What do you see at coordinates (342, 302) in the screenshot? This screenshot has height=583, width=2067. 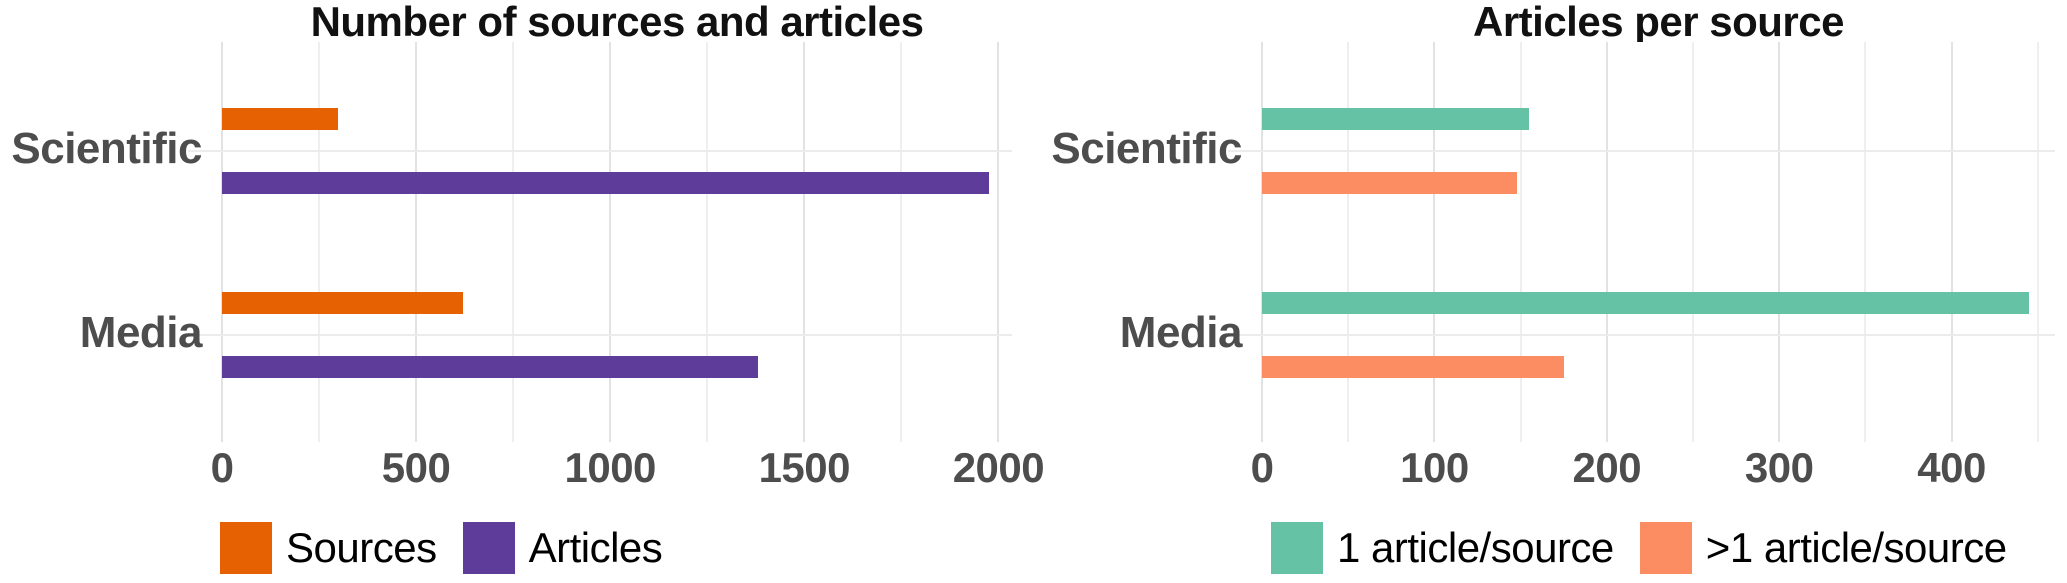 I see `bar-sources-media` at bounding box center [342, 302].